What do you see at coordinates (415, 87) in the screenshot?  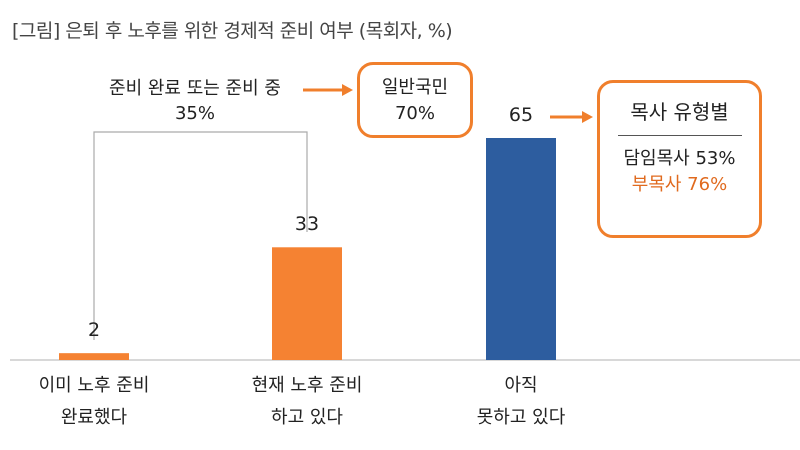 I see `general-public-label: 일반국민` at bounding box center [415, 87].